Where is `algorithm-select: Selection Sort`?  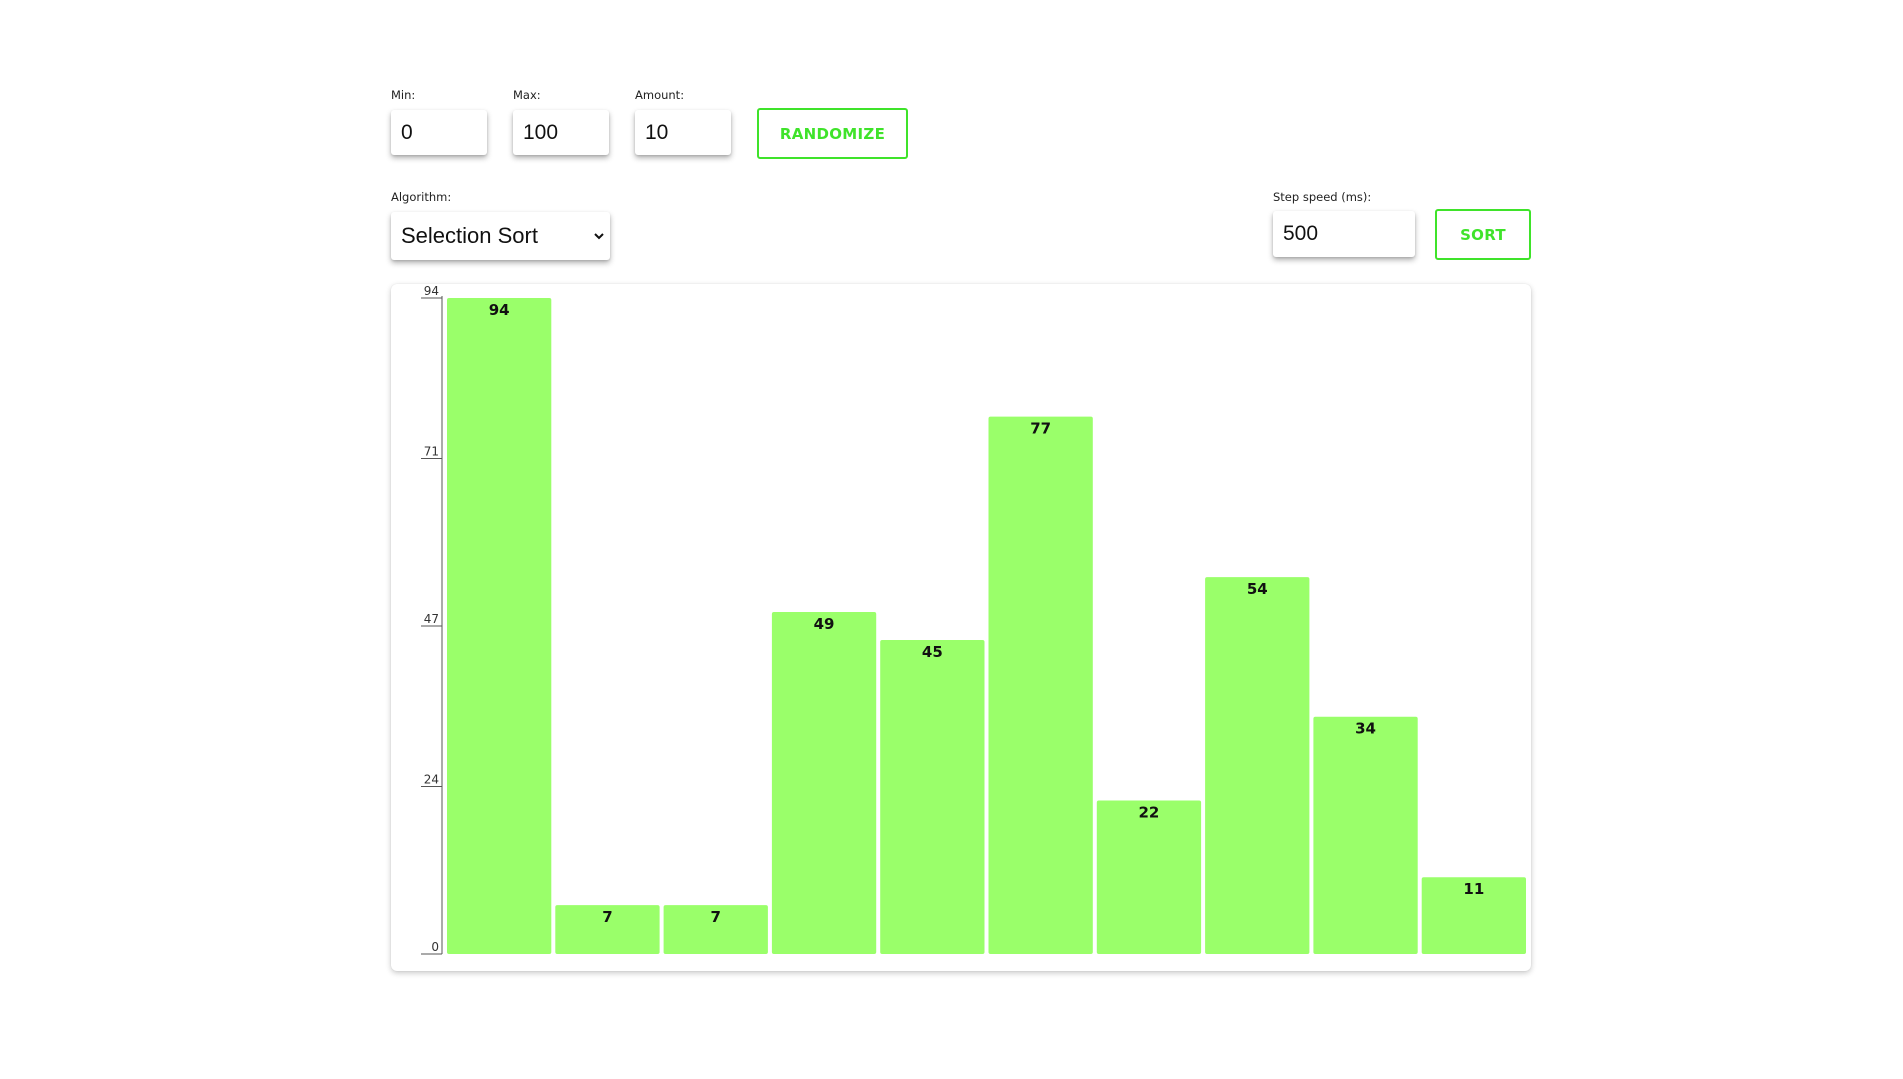 algorithm-select: Selection Sort is located at coordinates (500, 236).